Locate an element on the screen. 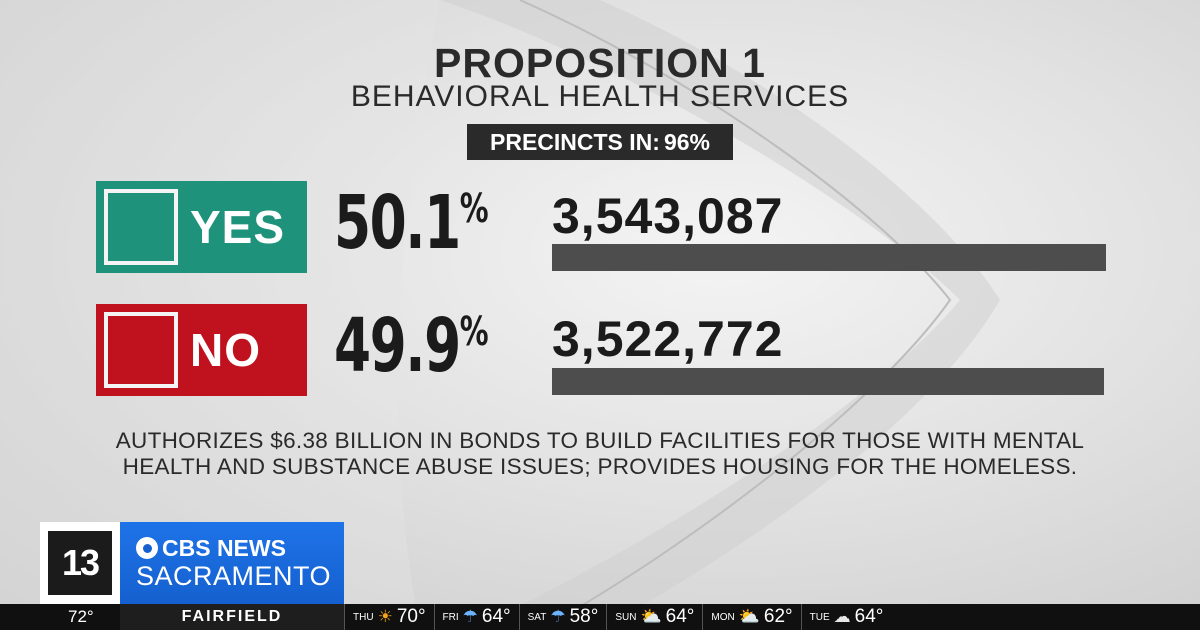 The height and width of the screenshot is (630, 1200). yes-percent-symbol: % is located at coordinates (474, 209).